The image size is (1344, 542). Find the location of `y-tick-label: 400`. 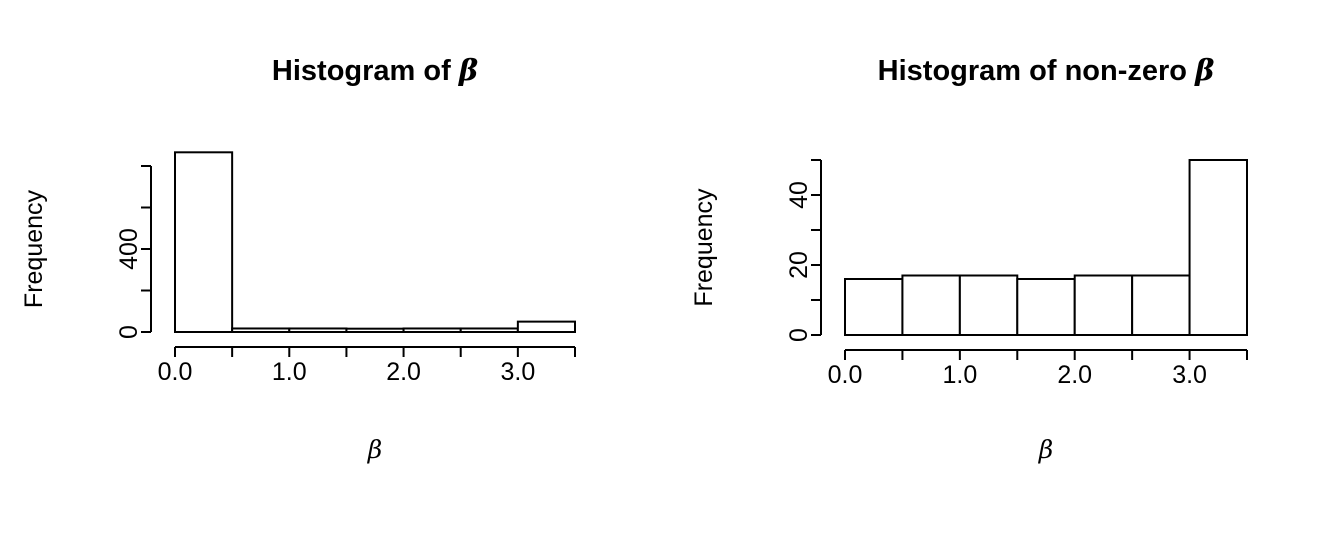

y-tick-label: 400 is located at coordinates (129, 249).